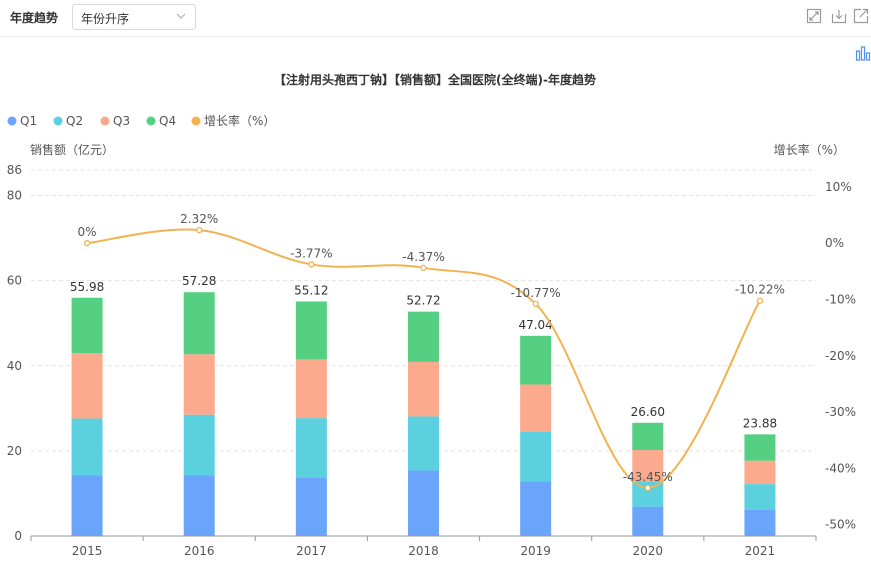 This screenshot has width=871, height=564. What do you see at coordinates (311, 290) in the screenshot?
I see `total-label: 55.12` at bounding box center [311, 290].